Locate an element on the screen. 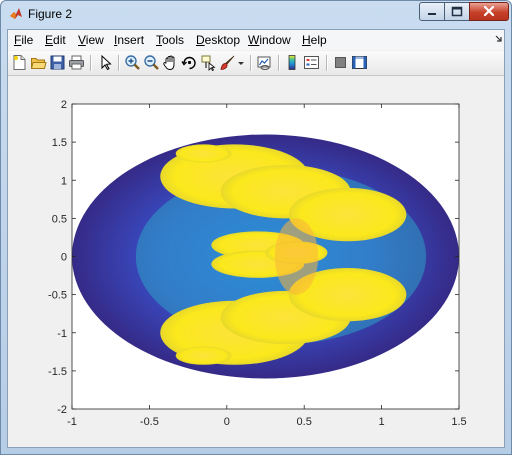 The height and width of the screenshot is (455, 512). save-disk-icon is located at coordinates (57, 62).